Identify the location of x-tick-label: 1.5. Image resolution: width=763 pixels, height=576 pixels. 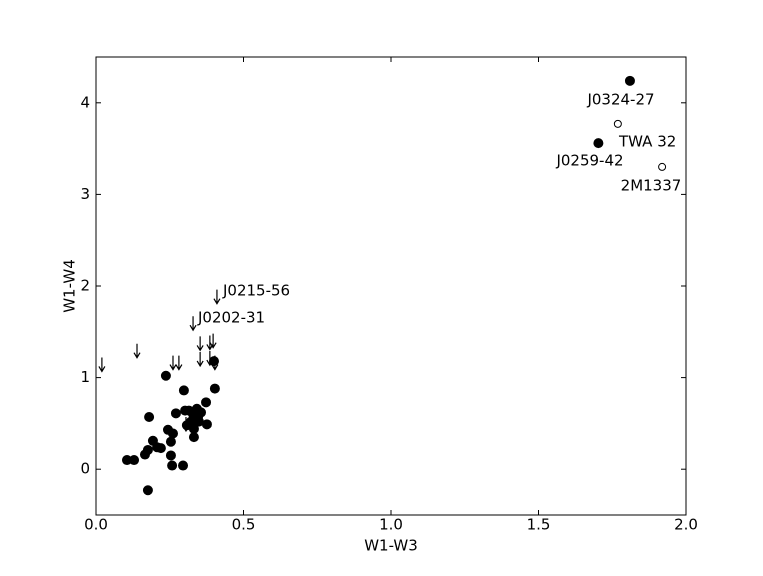
(539, 525).